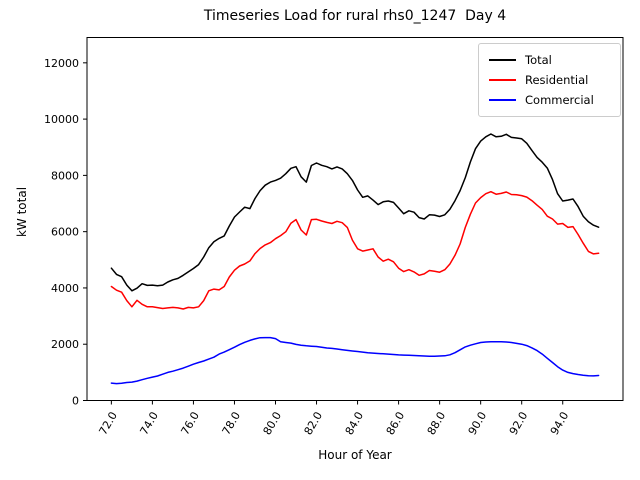 The image size is (640, 480). Describe the element at coordinates (355, 424) in the screenshot. I see `x-tick-label: 84.0` at that location.